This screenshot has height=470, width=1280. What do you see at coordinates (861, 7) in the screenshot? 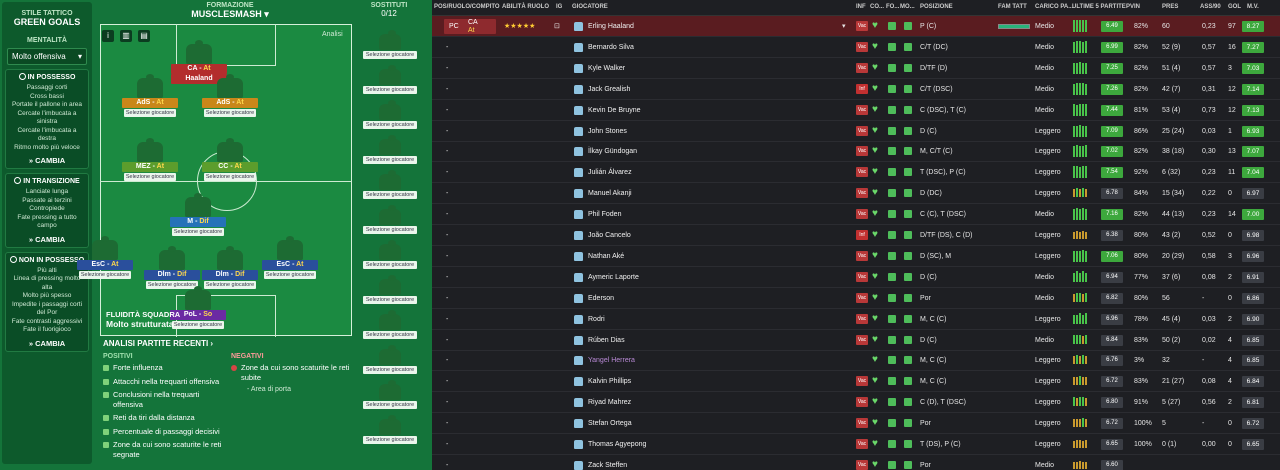
I see `column-header: INF` at bounding box center [861, 7].